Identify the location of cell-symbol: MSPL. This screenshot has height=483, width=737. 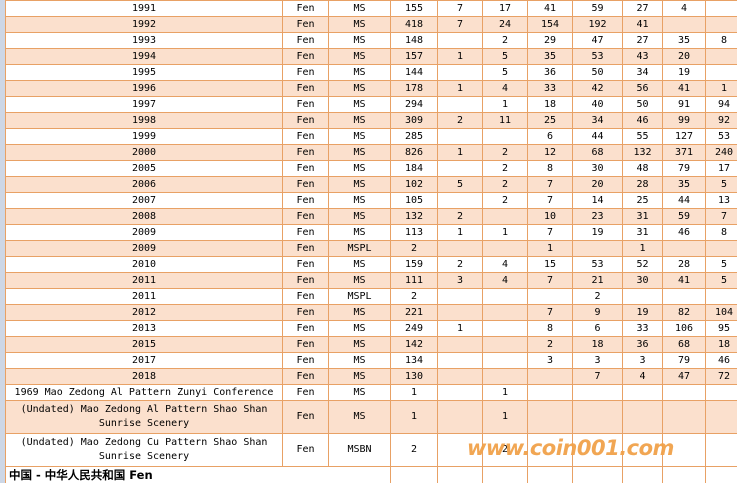
(359, 248).